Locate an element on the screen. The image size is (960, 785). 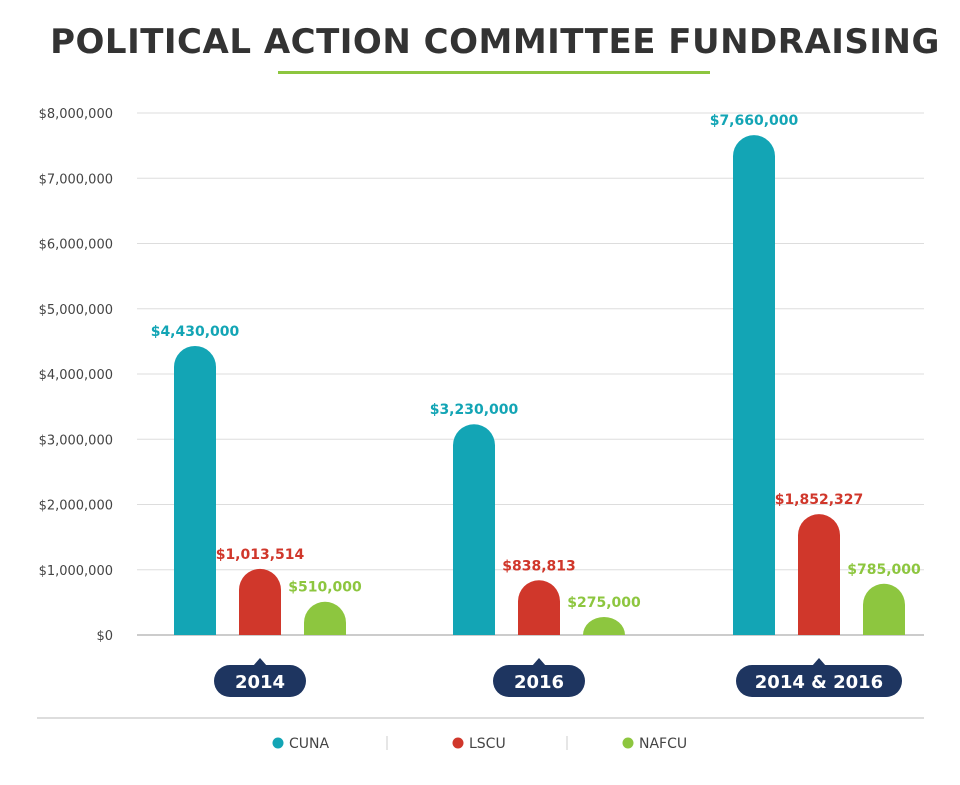
category-label: 2014 is located at coordinates (260, 682).